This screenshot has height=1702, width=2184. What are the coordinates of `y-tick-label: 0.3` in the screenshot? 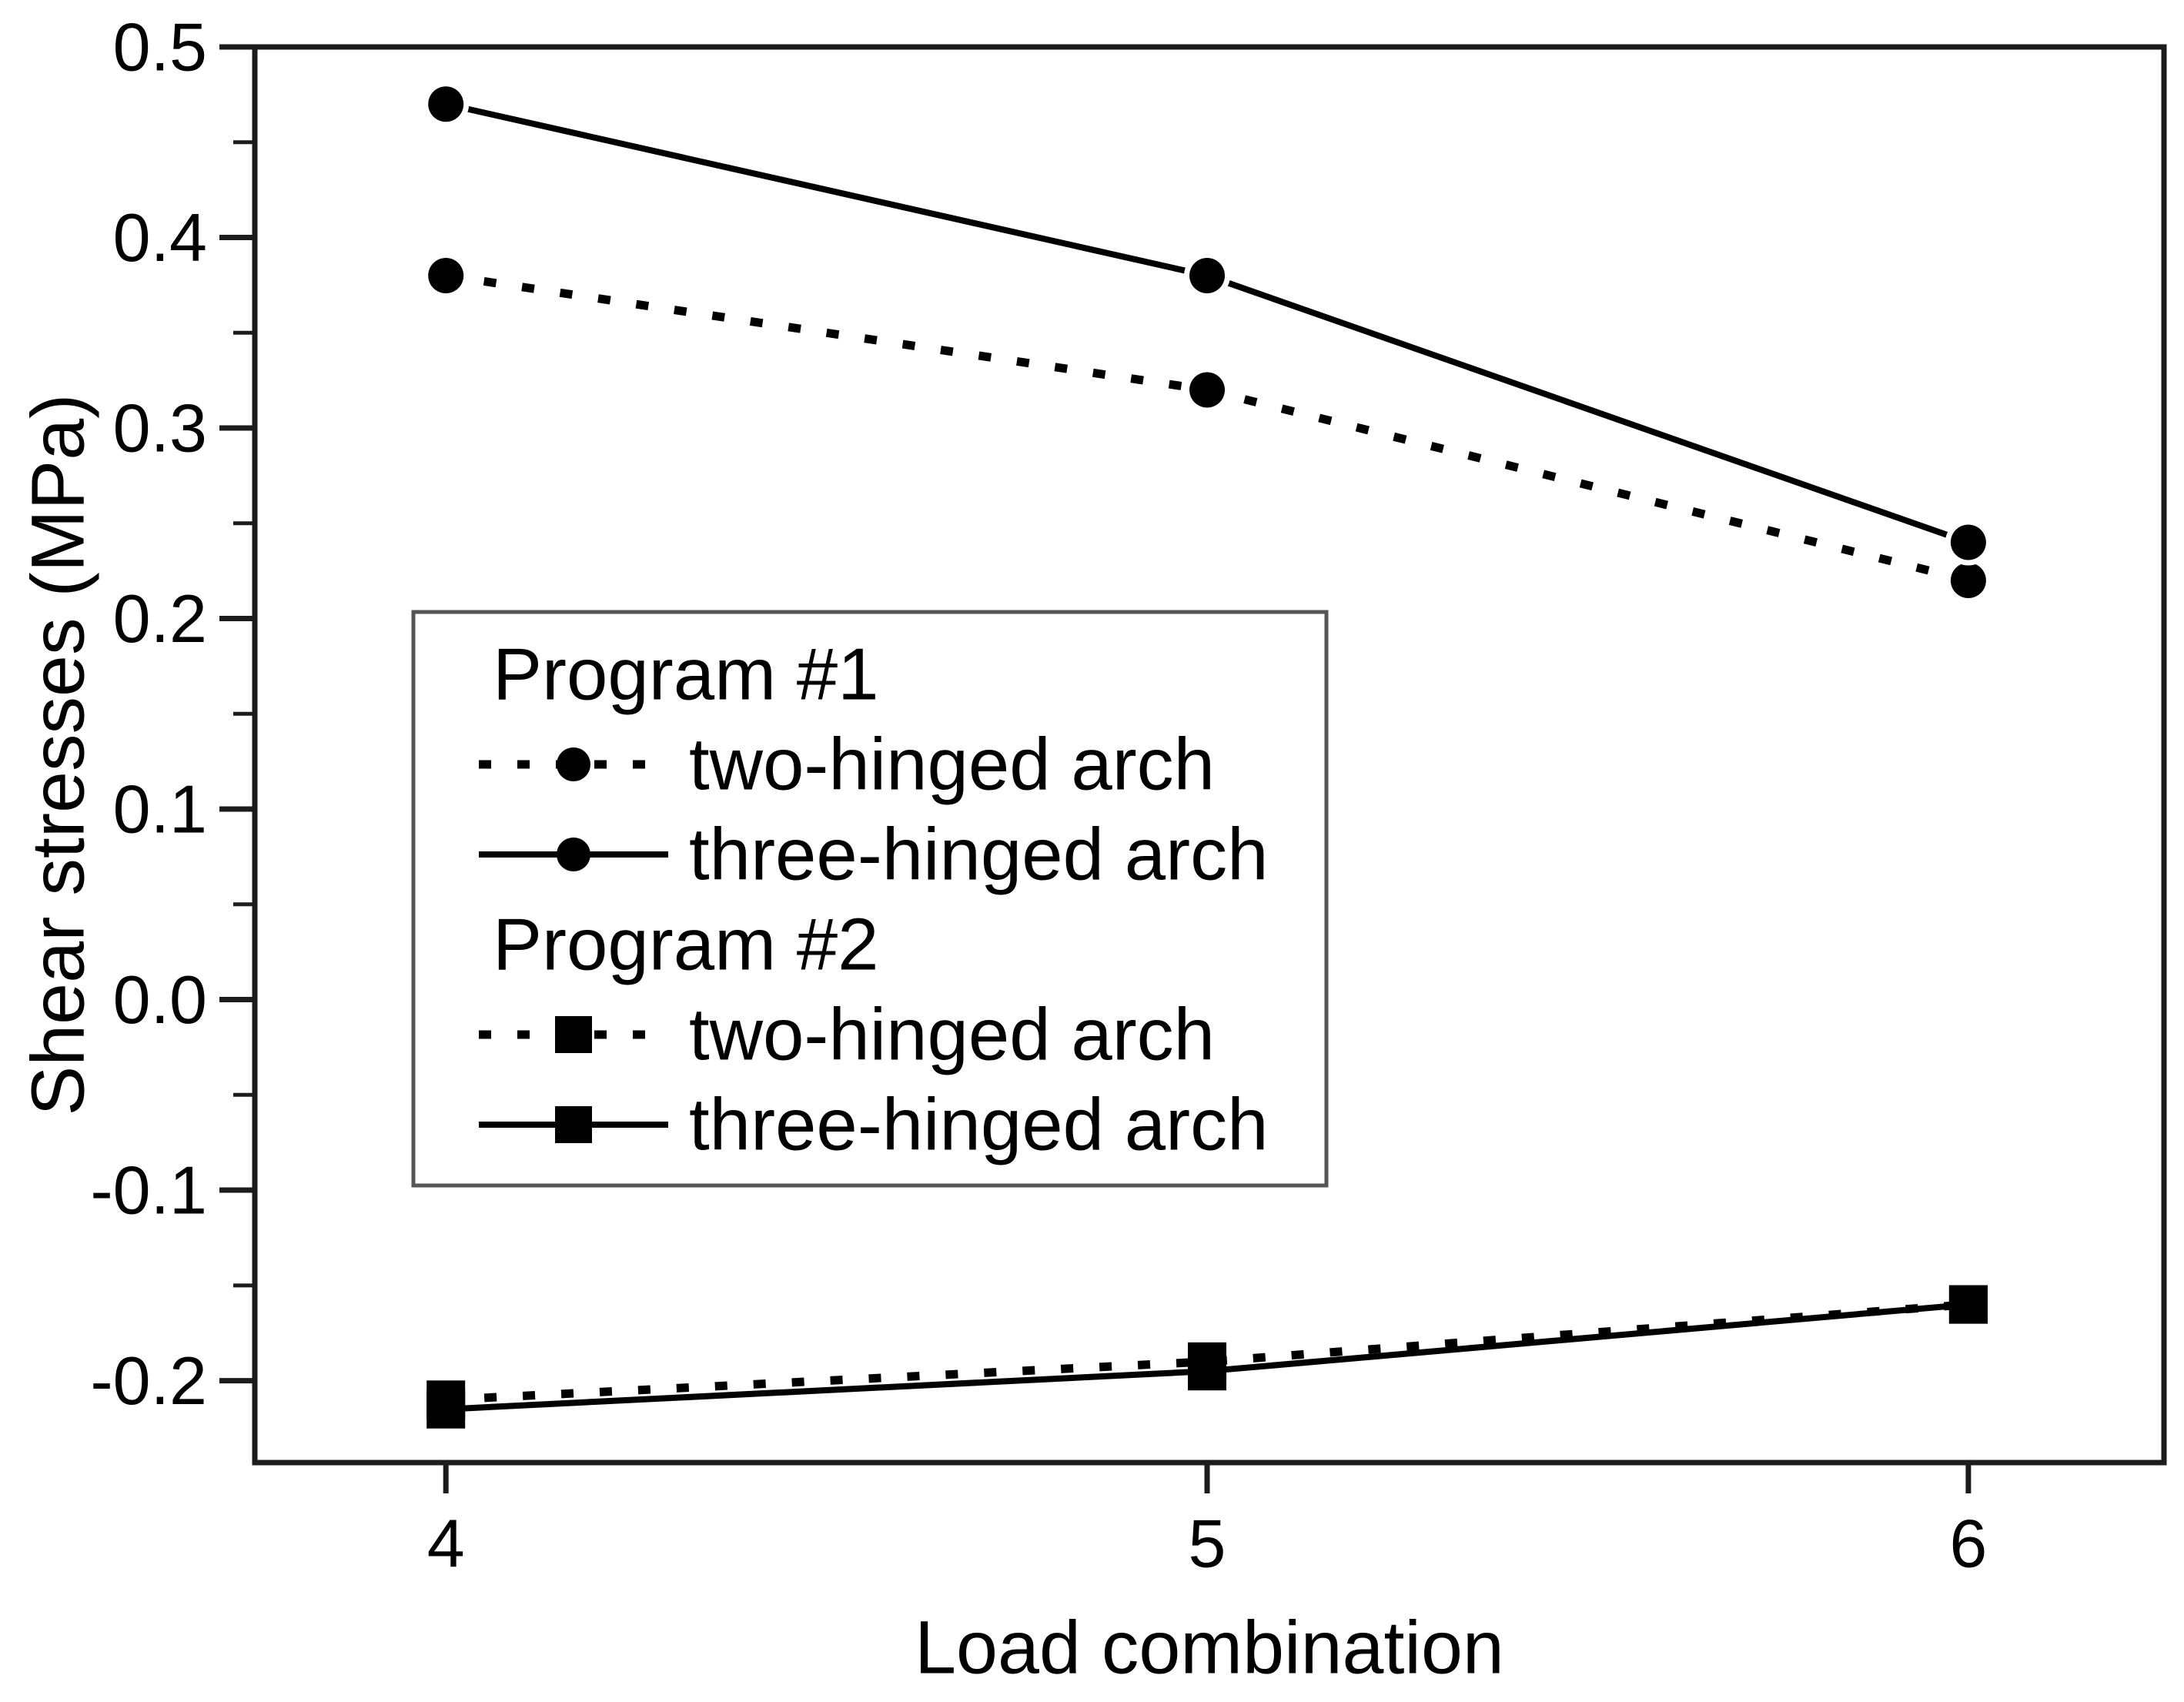 It's located at (160, 428).